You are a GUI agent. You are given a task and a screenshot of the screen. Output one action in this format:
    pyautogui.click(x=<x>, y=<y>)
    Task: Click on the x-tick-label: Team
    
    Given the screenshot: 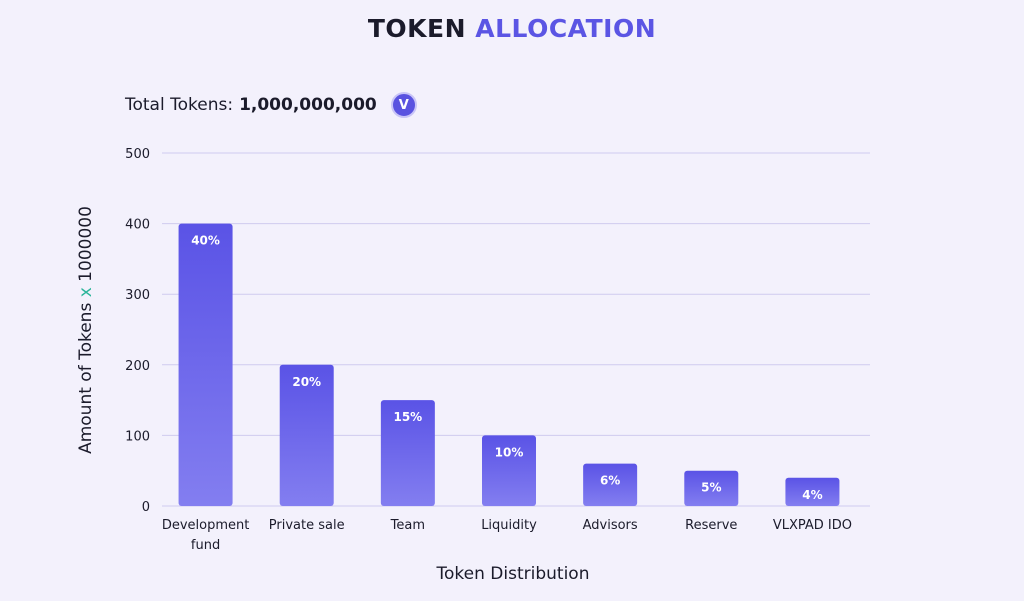 What is the action you would take?
    pyautogui.click(x=407, y=525)
    